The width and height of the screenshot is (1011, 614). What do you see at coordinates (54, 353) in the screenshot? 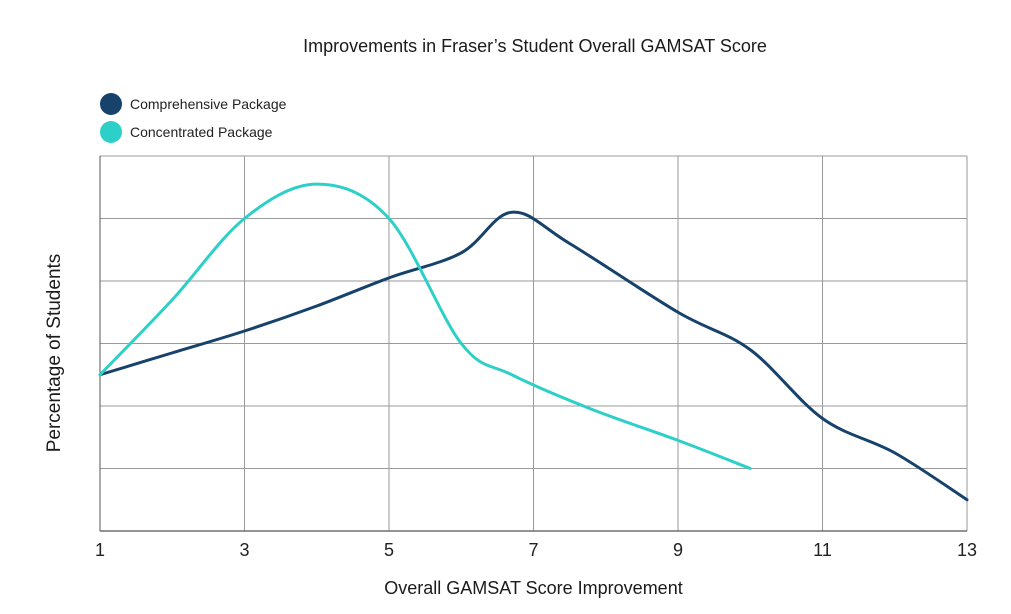
I see `y-axis-label: Percentage of Students` at bounding box center [54, 353].